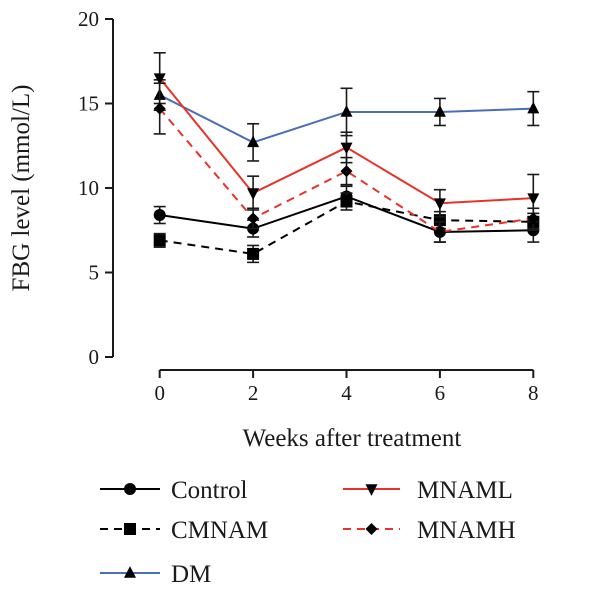 The width and height of the screenshot is (600, 595). Describe the element at coordinates (88, 188) in the screenshot. I see `y-tick-label: 10` at that location.